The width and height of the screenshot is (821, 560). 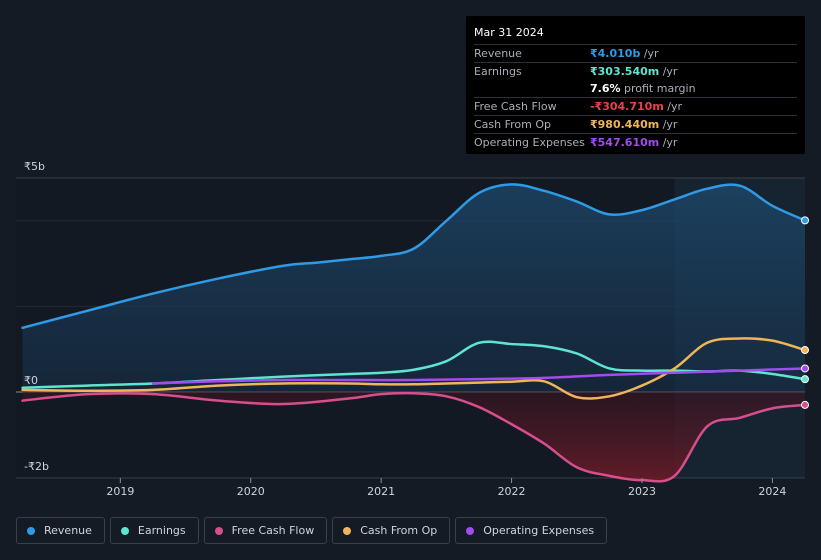 What do you see at coordinates (805, 368) in the screenshot?
I see `endpoint-operating-expenses` at bounding box center [805, 368].